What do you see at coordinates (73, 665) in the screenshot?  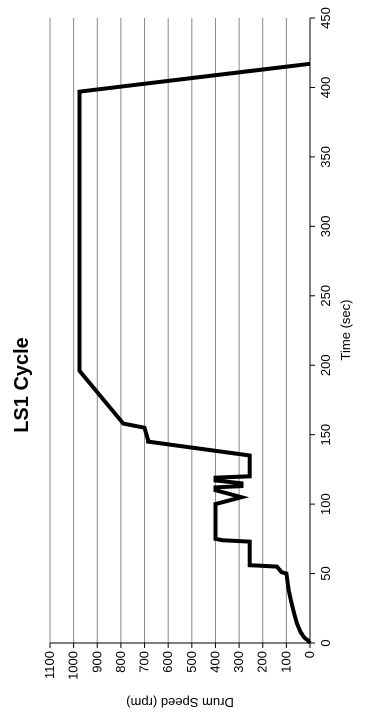 I see `speed-tick-label: 1000` at bounding box center [73, 665].